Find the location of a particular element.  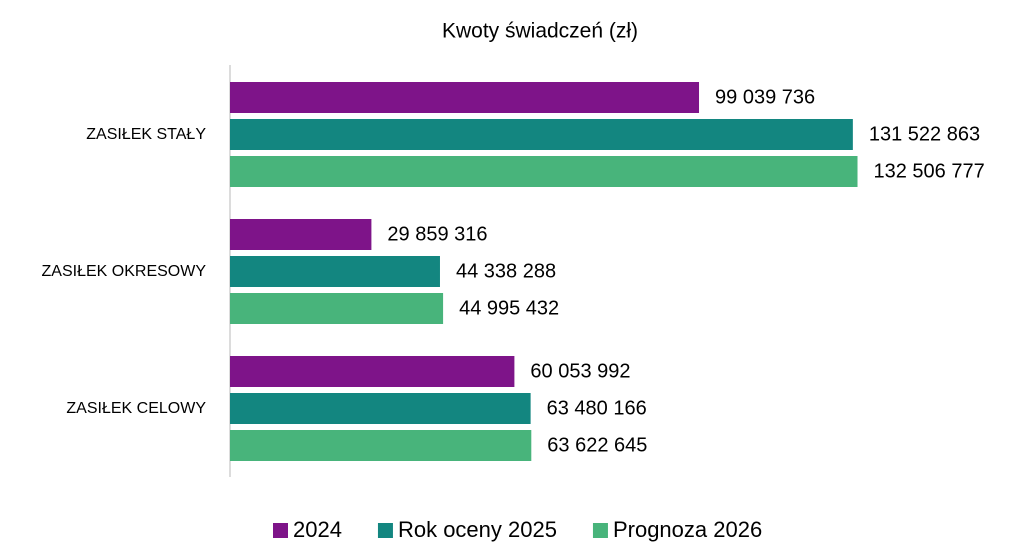

data-label: 44 995 432 is located at coordinates (509, 308).